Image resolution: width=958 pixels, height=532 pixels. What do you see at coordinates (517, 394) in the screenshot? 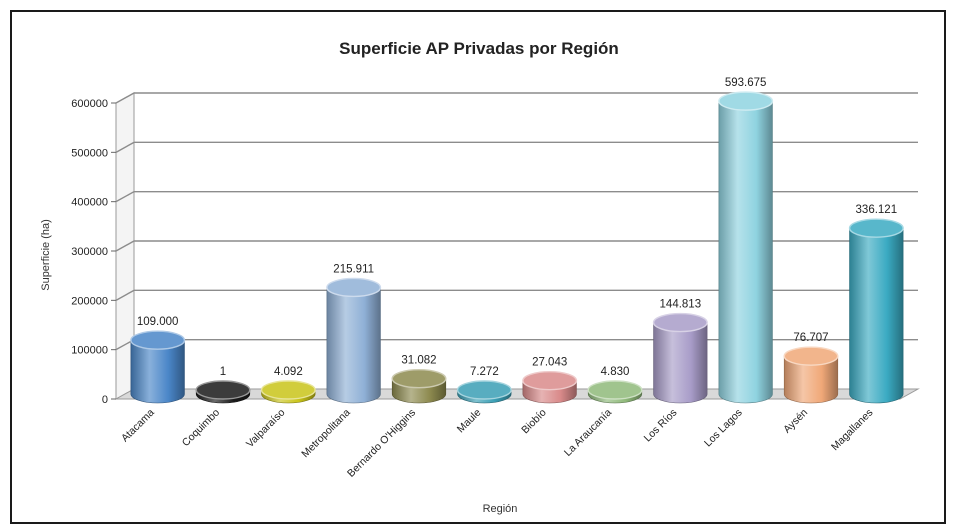
I see `floor` at bounding box center [517, 394].